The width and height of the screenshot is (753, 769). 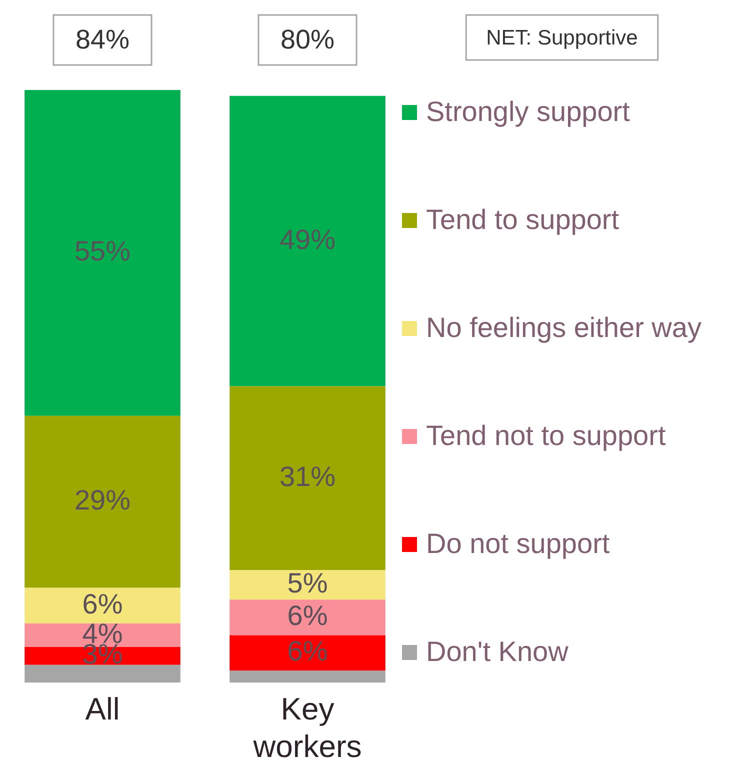 I want to click on legend-label: Strongly support, so click(x=528, y=112).